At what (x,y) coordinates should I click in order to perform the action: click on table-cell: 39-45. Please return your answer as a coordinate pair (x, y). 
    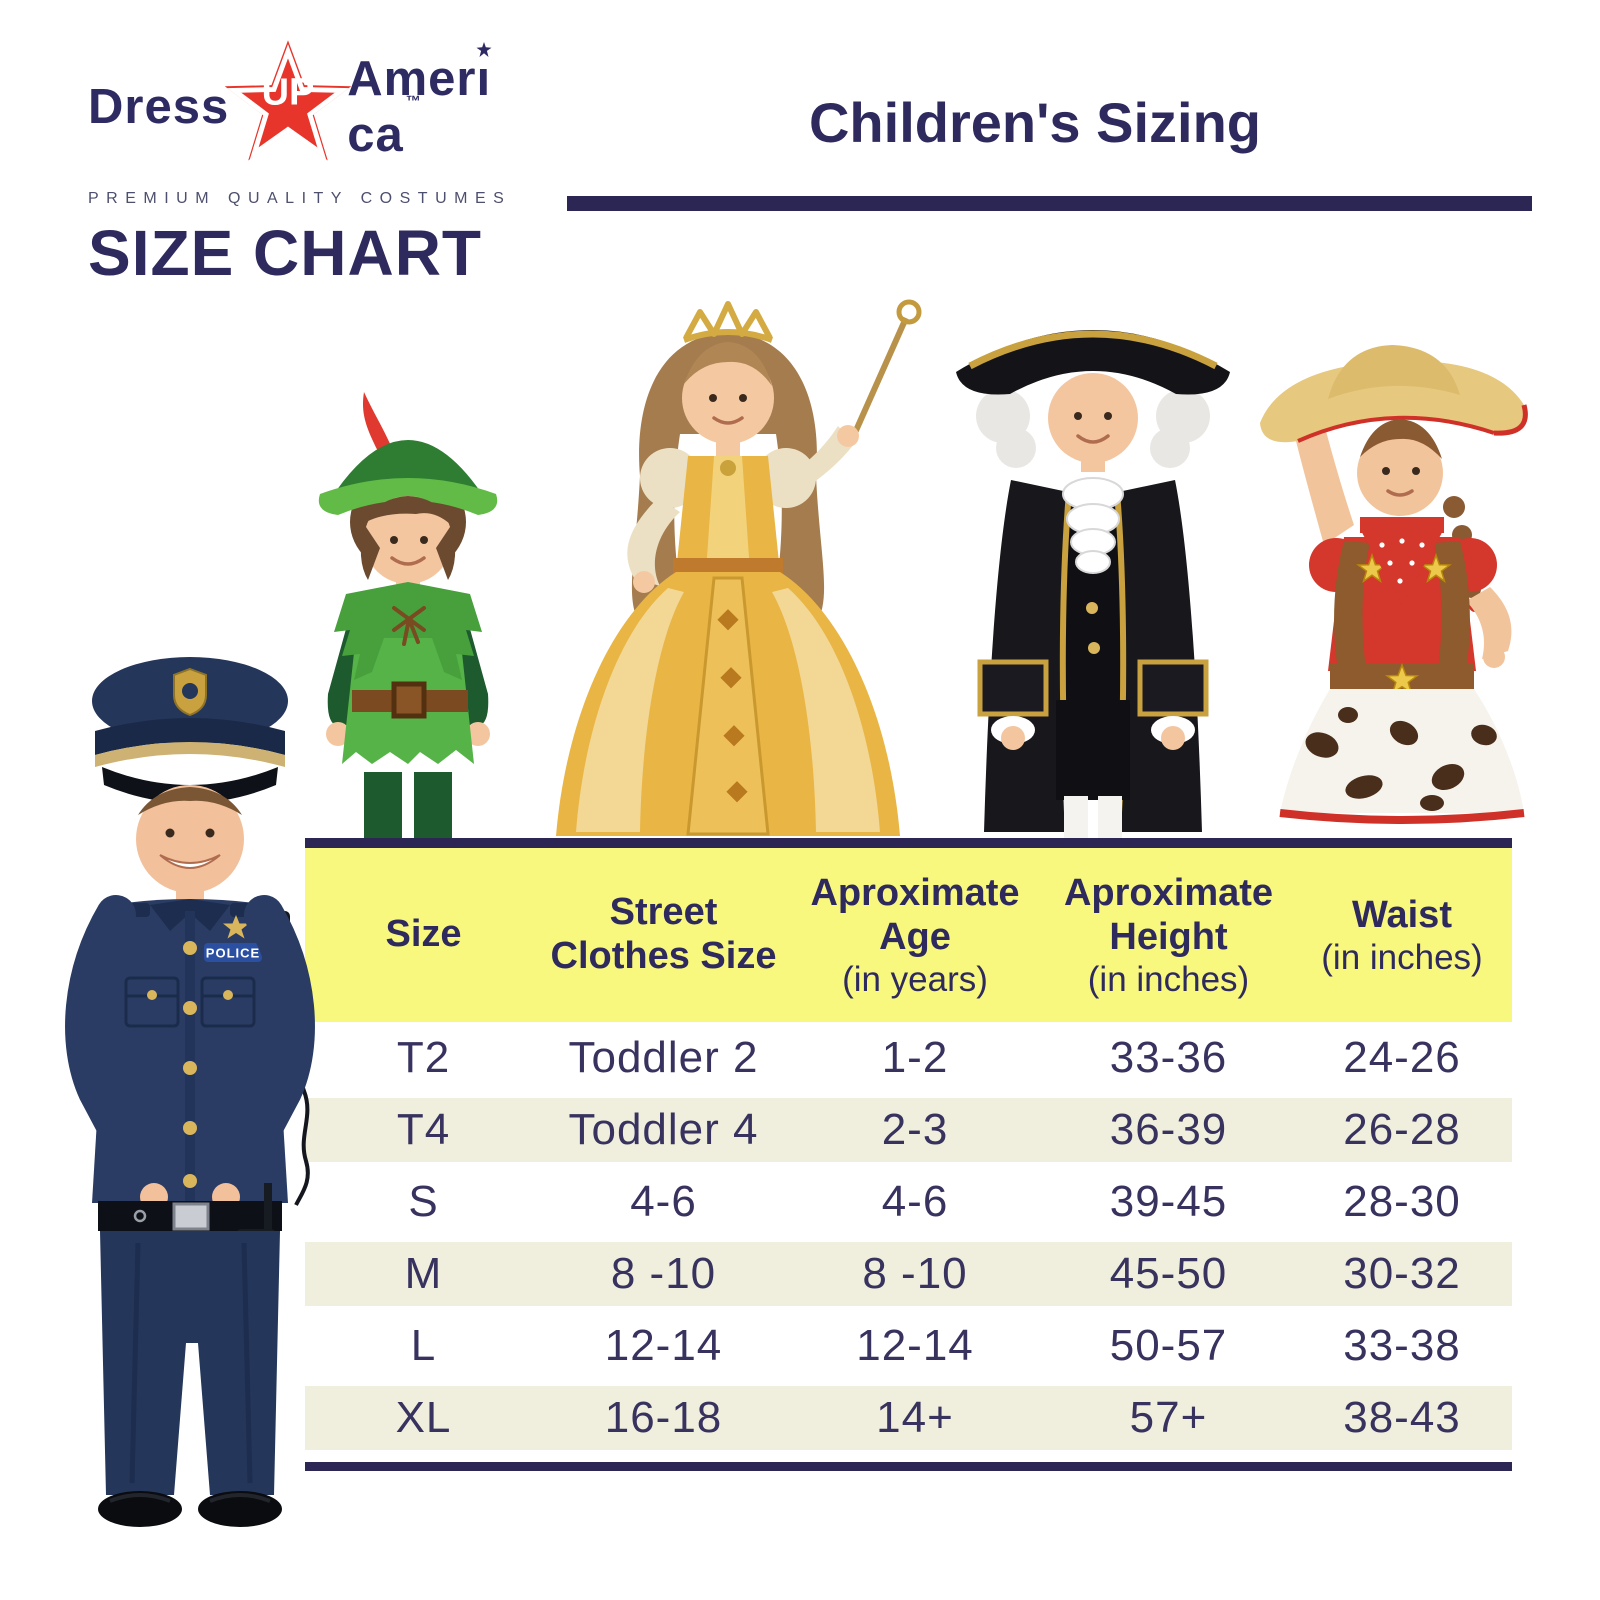
    Looking at the image, I should click on (1168, 1201).